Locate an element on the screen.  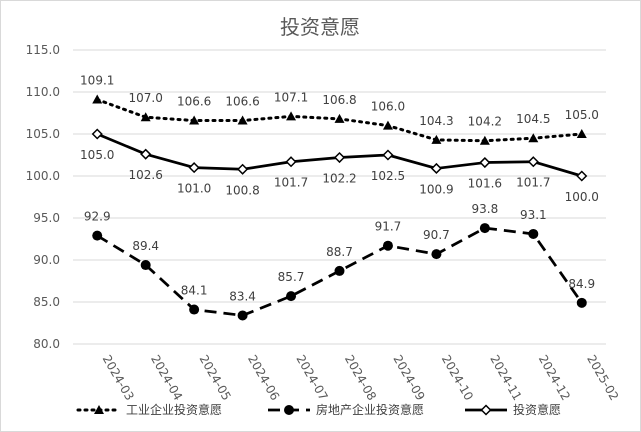
legend: 工业企业投资意愿 房地产企业投资意愿 投资意愿 is located at coordinates (318, 409).